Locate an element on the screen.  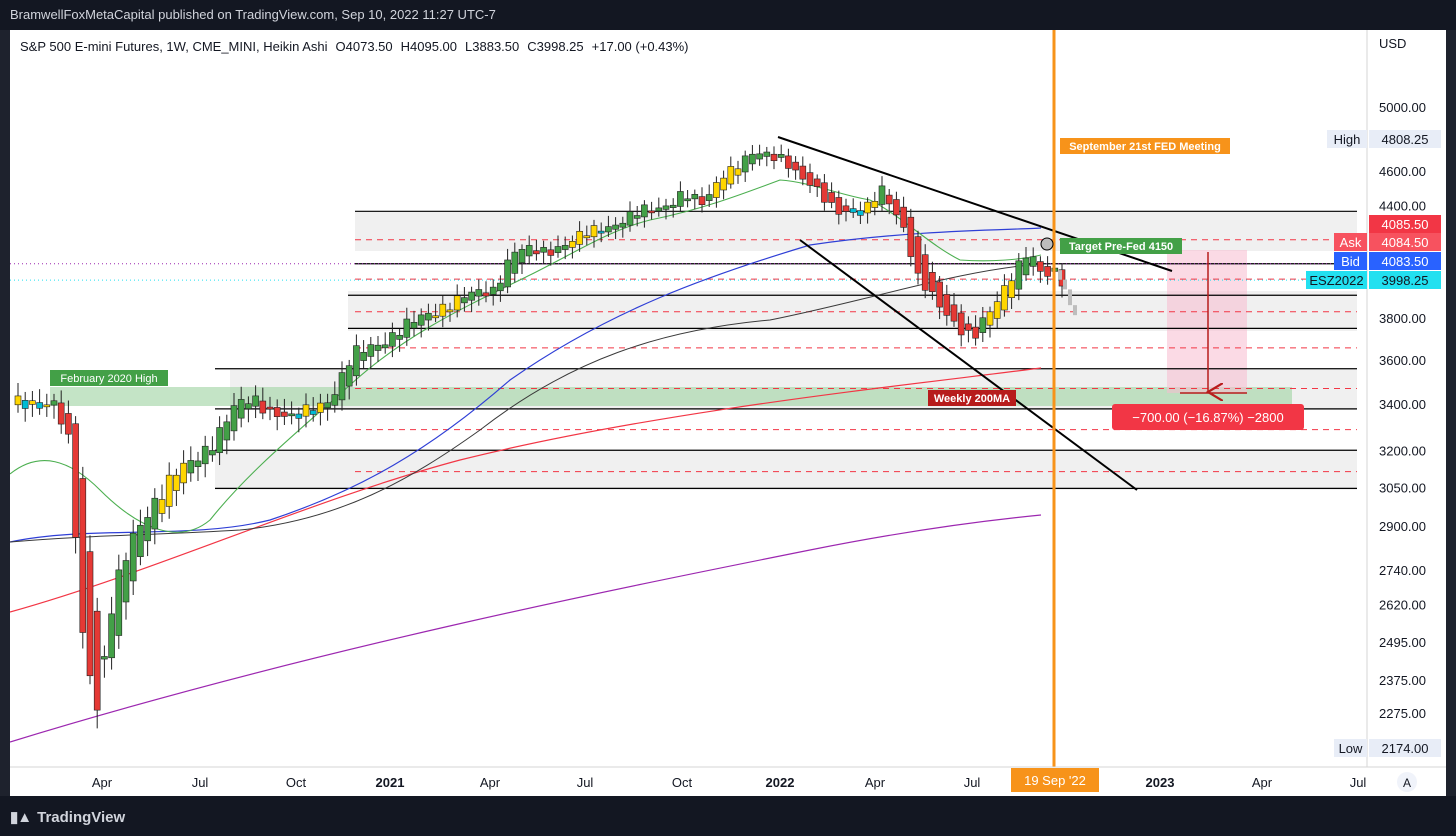
price-tick-label: 2620.00 is located at coordinates (1402, 604).